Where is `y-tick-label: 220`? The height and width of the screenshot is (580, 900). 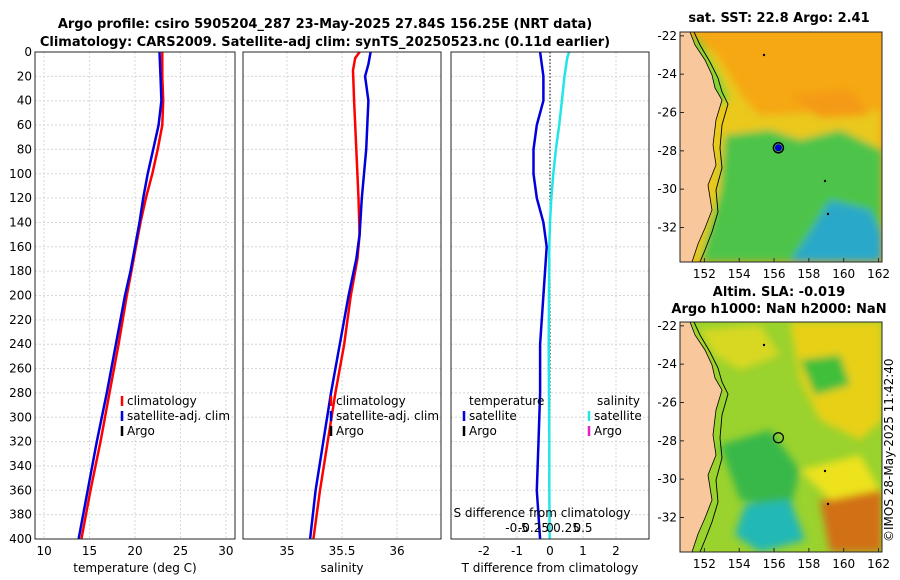
y-tick-label: 220 is located at coordinates (20, 320).